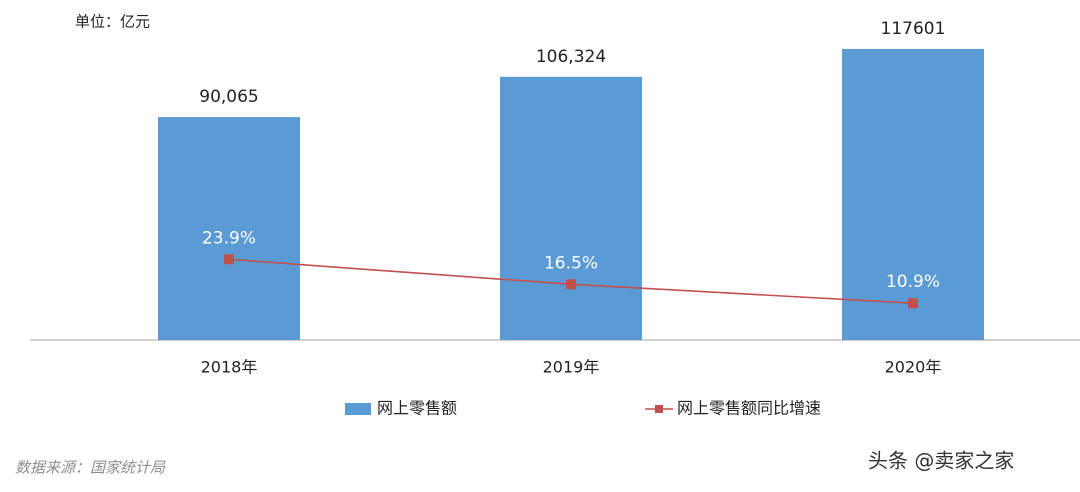 This screenshot has height=492, width=1080. What do you see at coordinates (913, 29) in the screenshot?
I see `bar-value-label: 117601` at bounding box center [913, 29].